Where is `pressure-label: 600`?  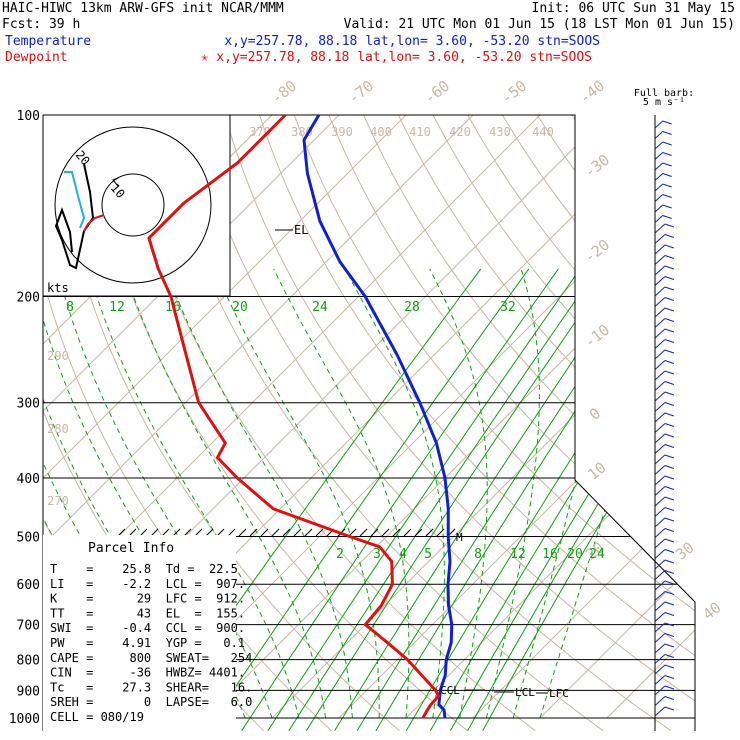 pressure-label: 600 is located at coordinates (28, 585).